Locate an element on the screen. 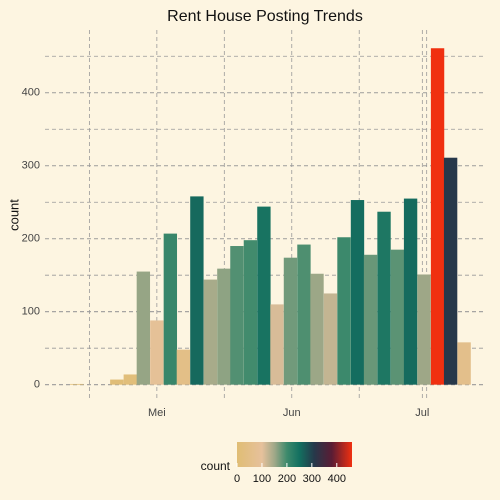 The width and height of the screenshot is (500, 500). y-axis-label: count is located at coordinates (13, 215).